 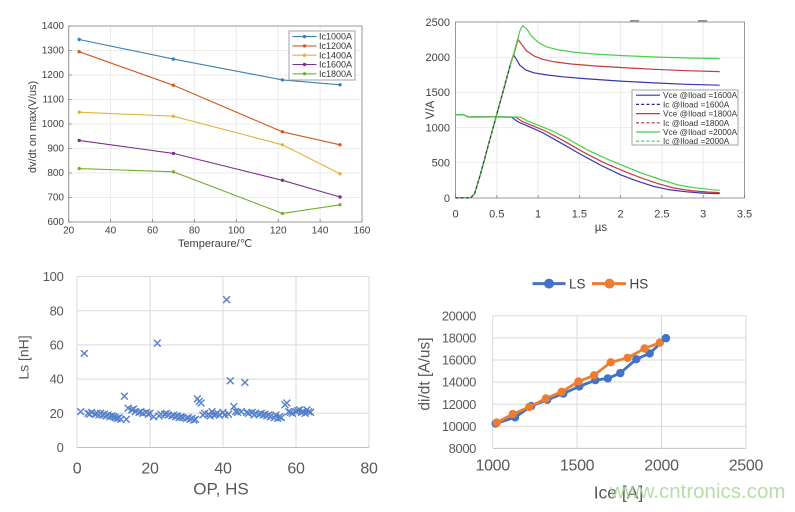 I want to click on svg-text: www.cntronics.com, so click(x=697, y=491).